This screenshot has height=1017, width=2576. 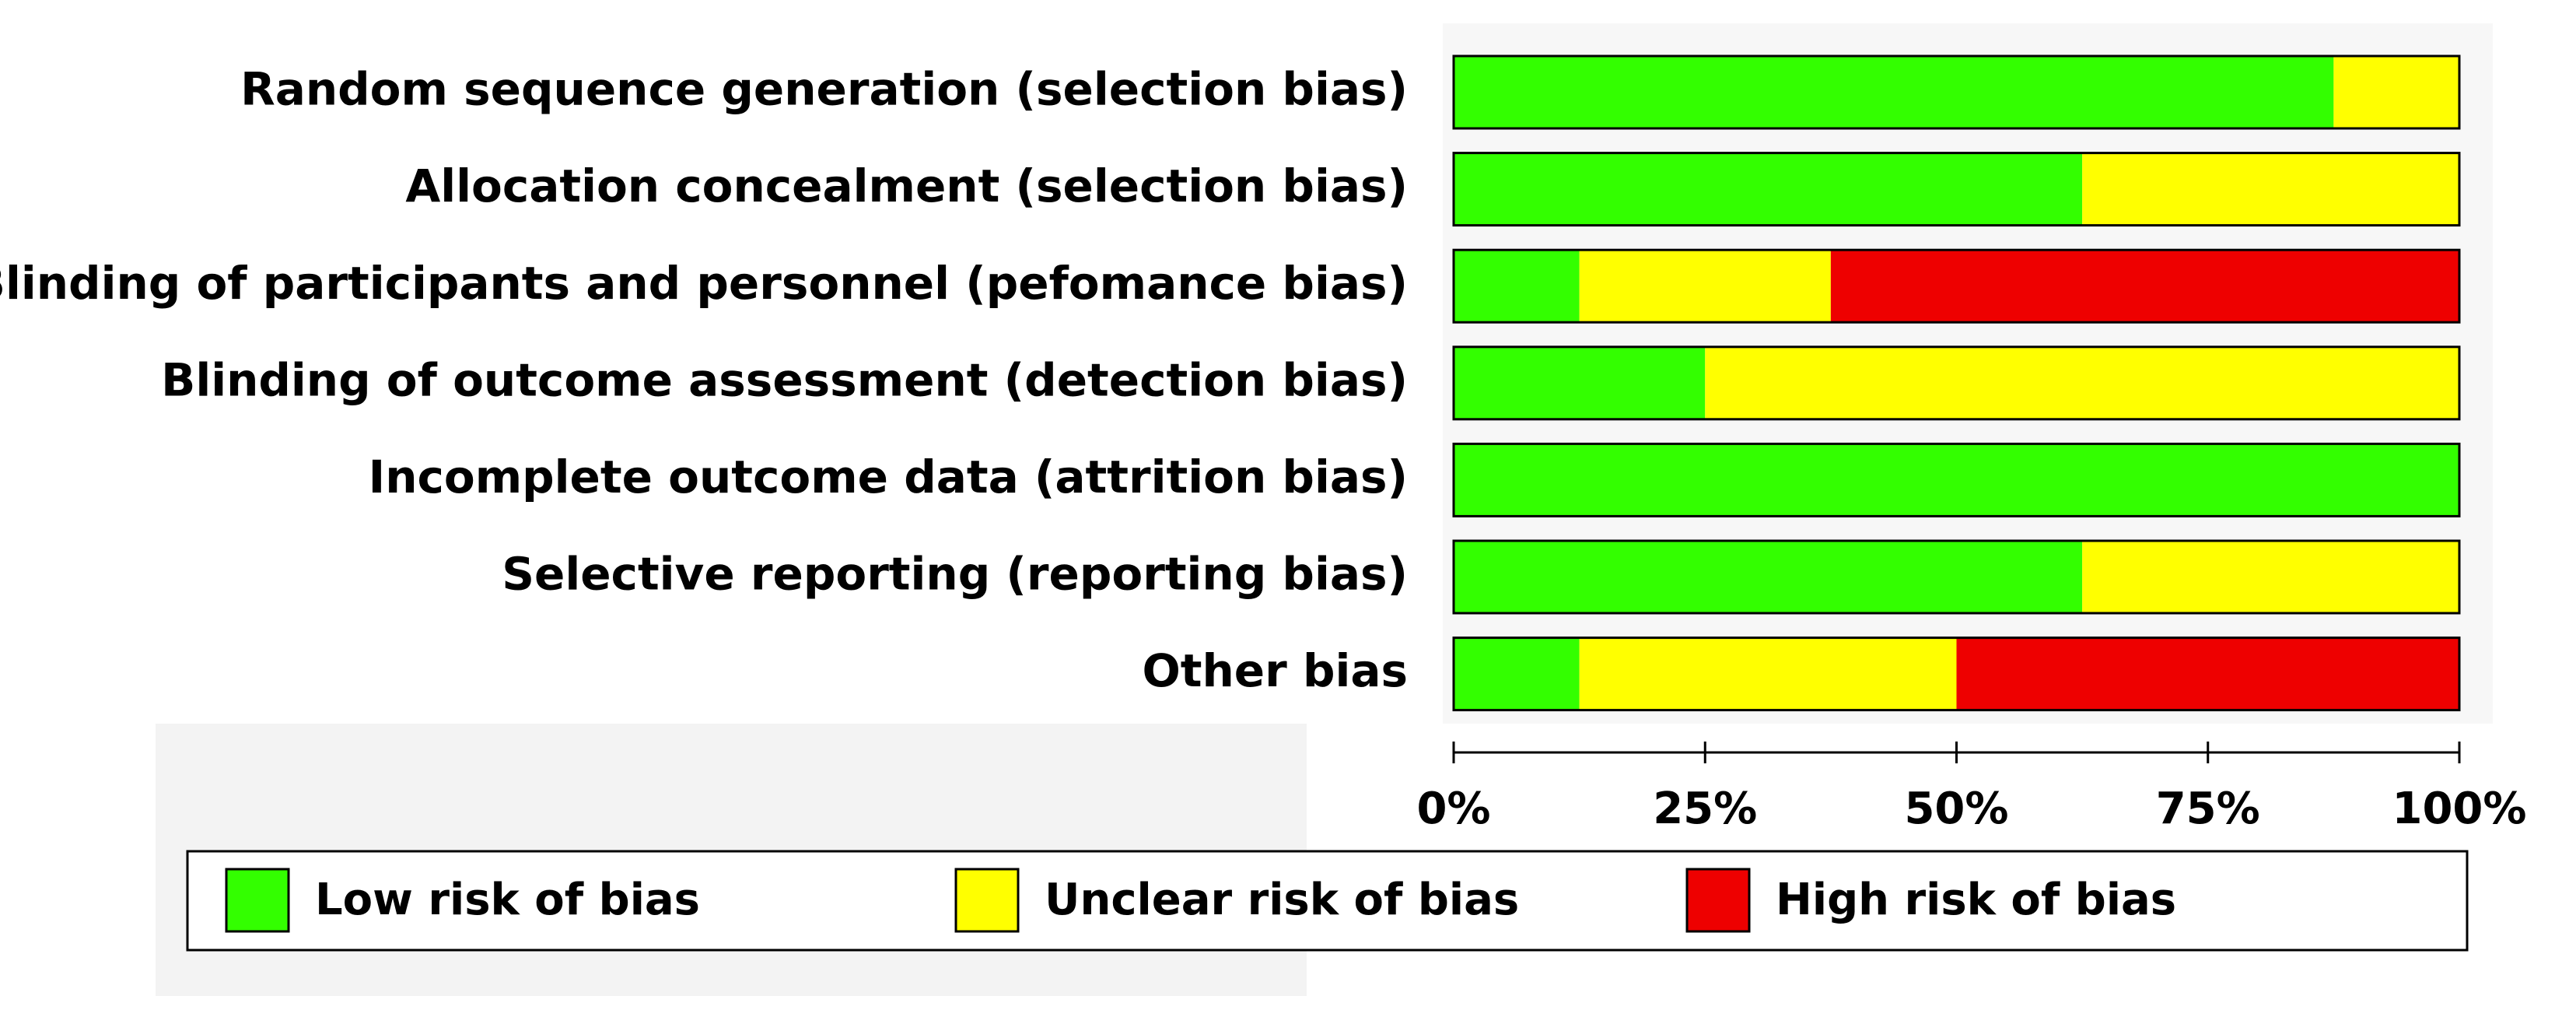 I want to click on row-label: Selective reporting (reporting bias), so click(x=955, y=574).